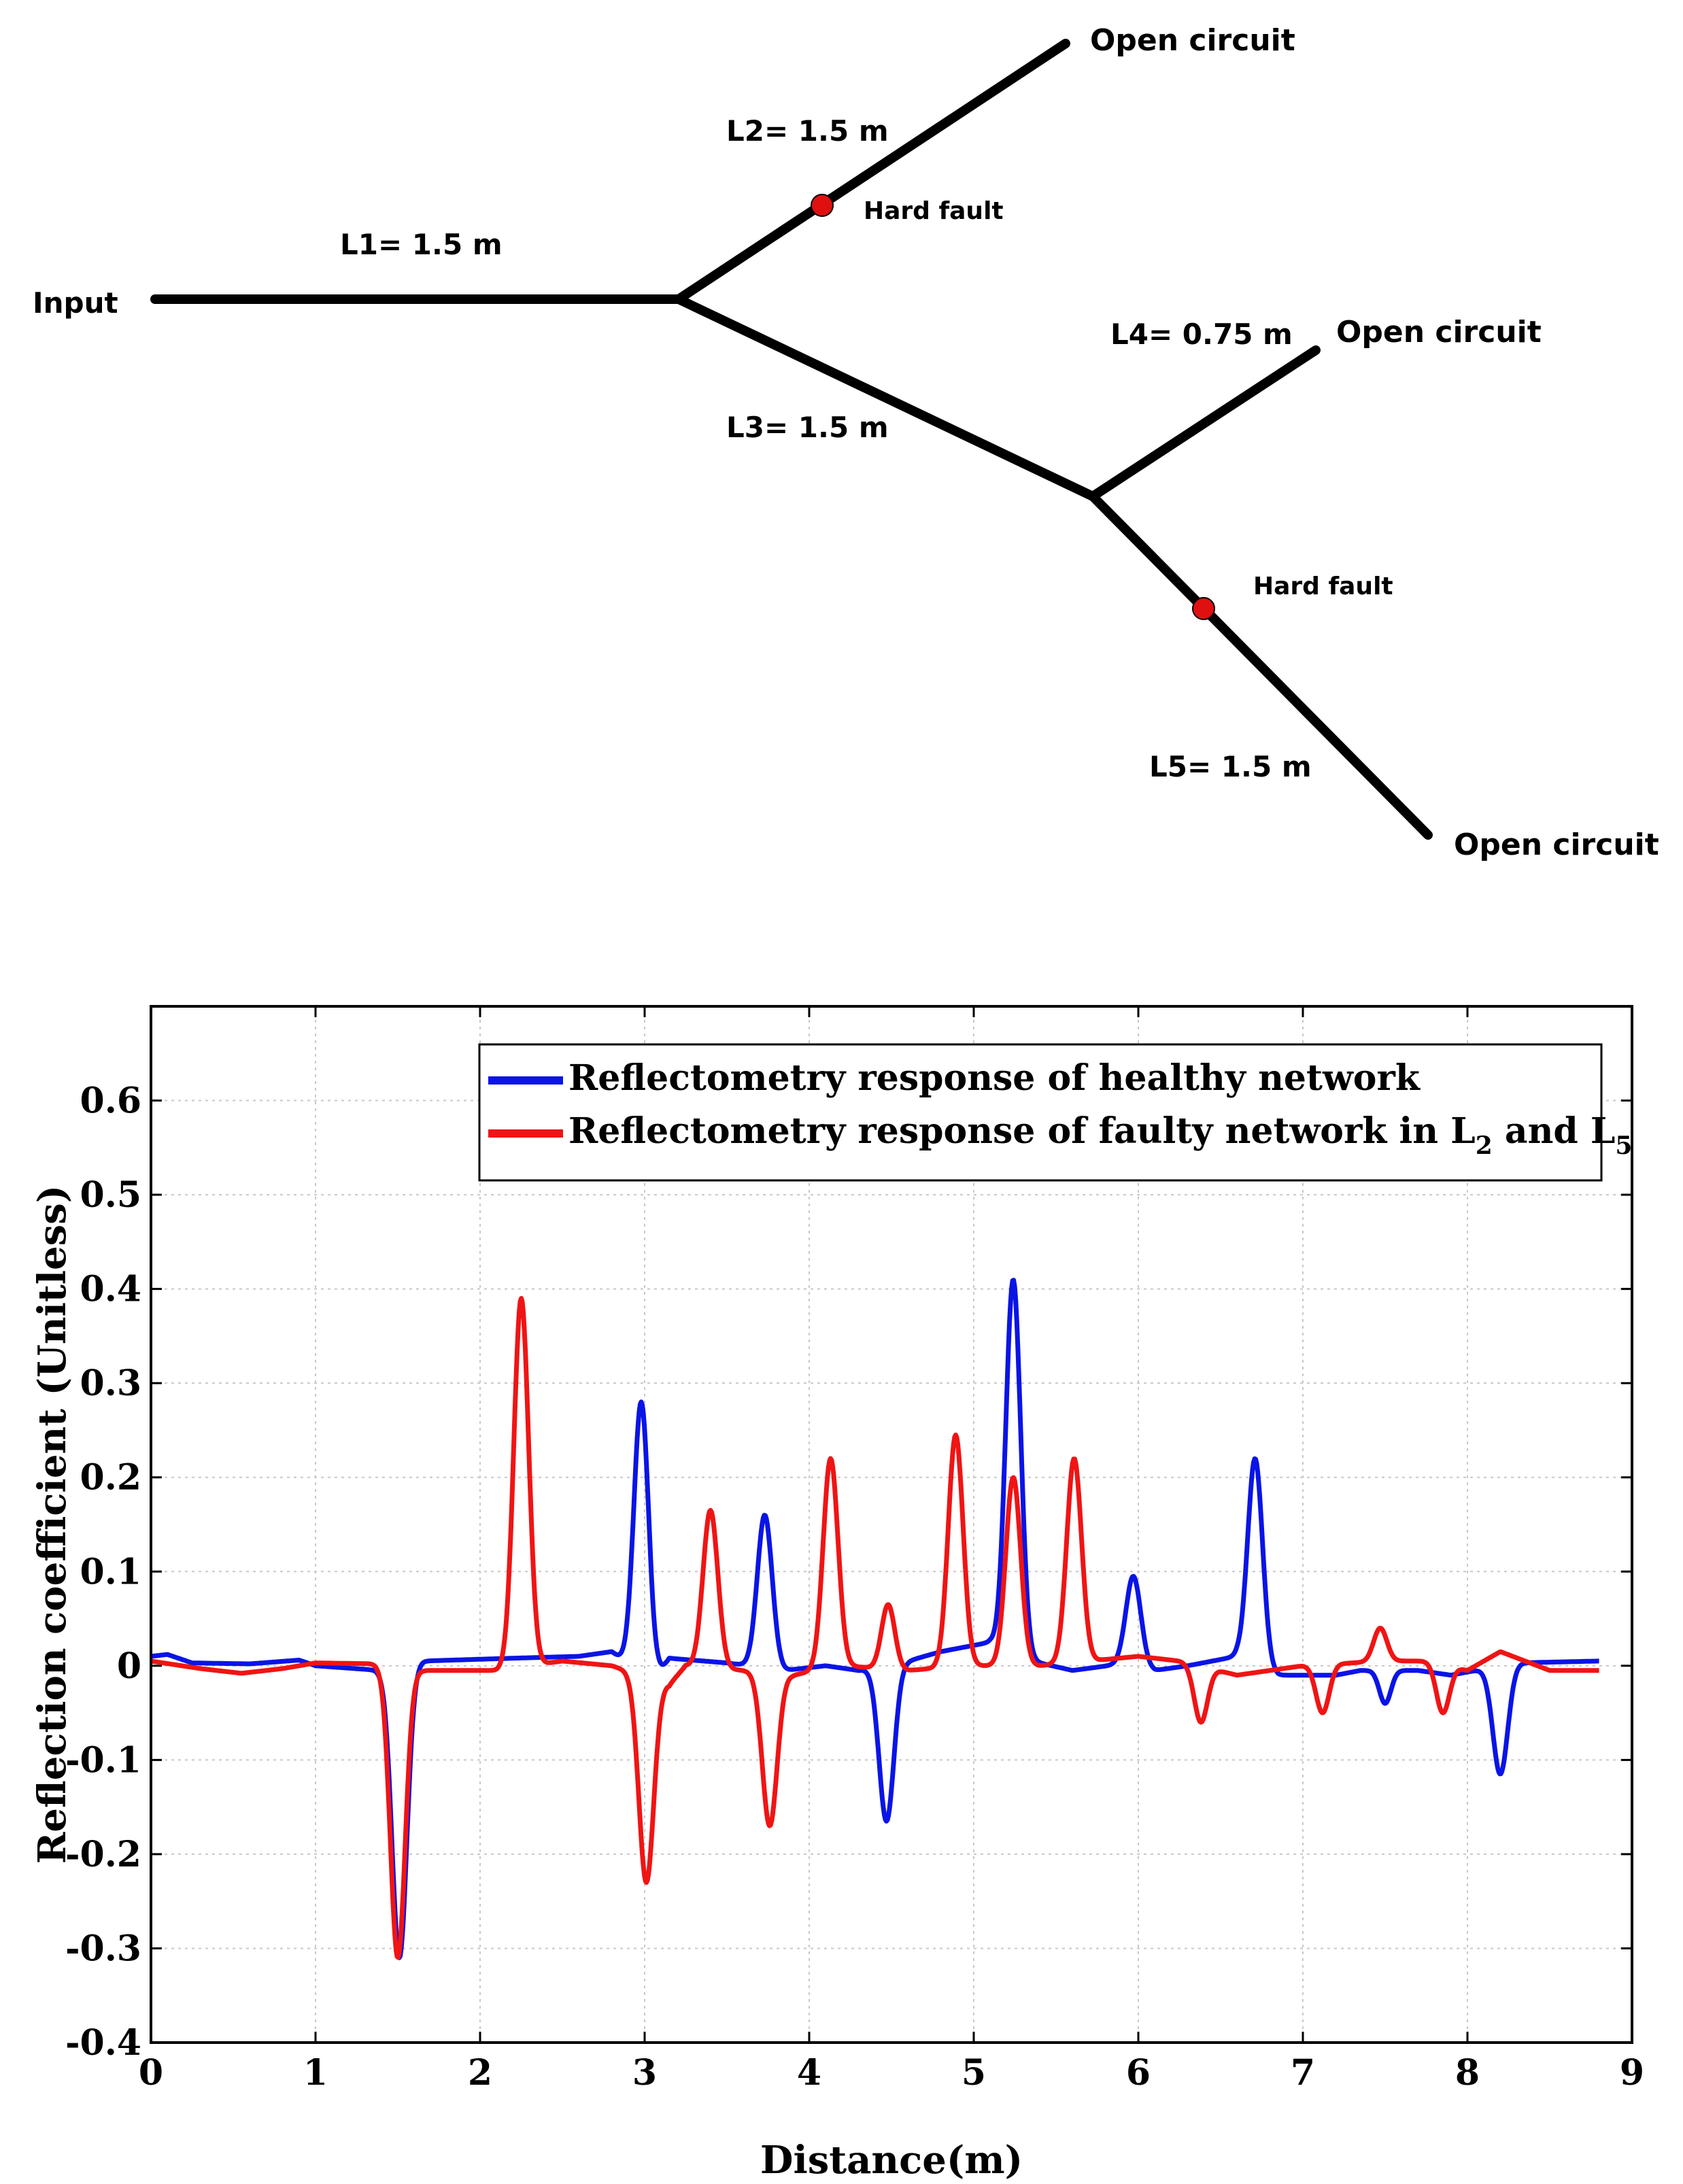 The image size is (1683, 2184). Describe the element at coordinates (103, 1949) in the screenshot. I see `y-tick-label: -0.3` at that location.